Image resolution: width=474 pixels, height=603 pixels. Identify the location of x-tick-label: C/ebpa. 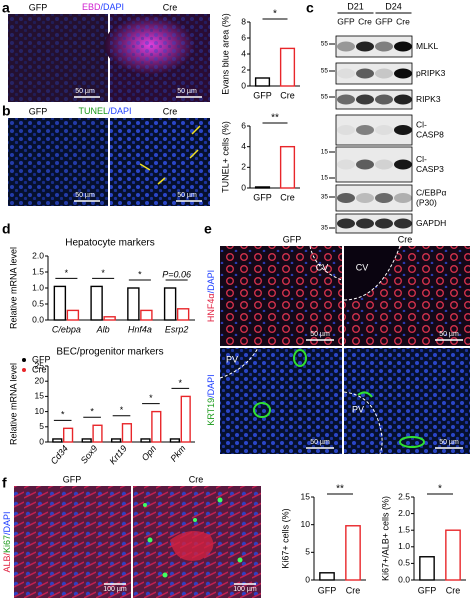
(66, 329).